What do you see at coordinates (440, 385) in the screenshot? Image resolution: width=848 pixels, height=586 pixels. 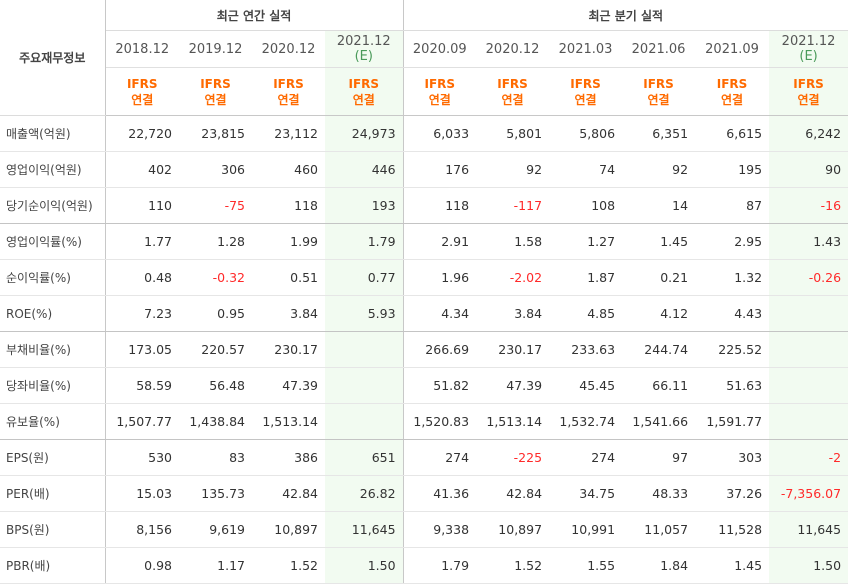 I see `table-cell: 51.82` at bounding box center [440, 385].